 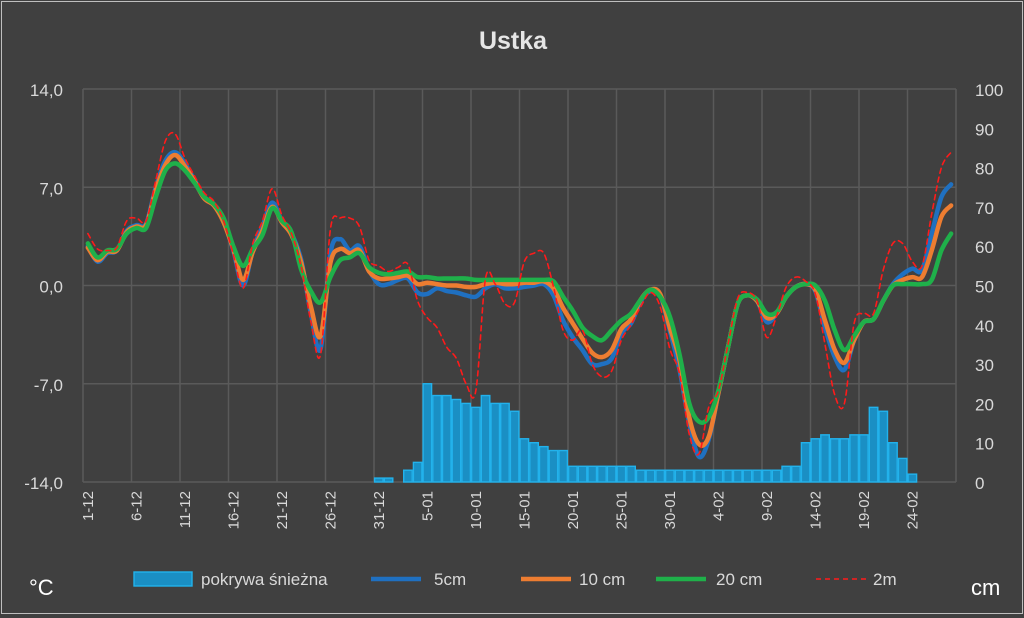 What do you see at coordinates (984, 129) in the screenshot?
I see `right-tick-label: 90` at bounding box center [984, 129].